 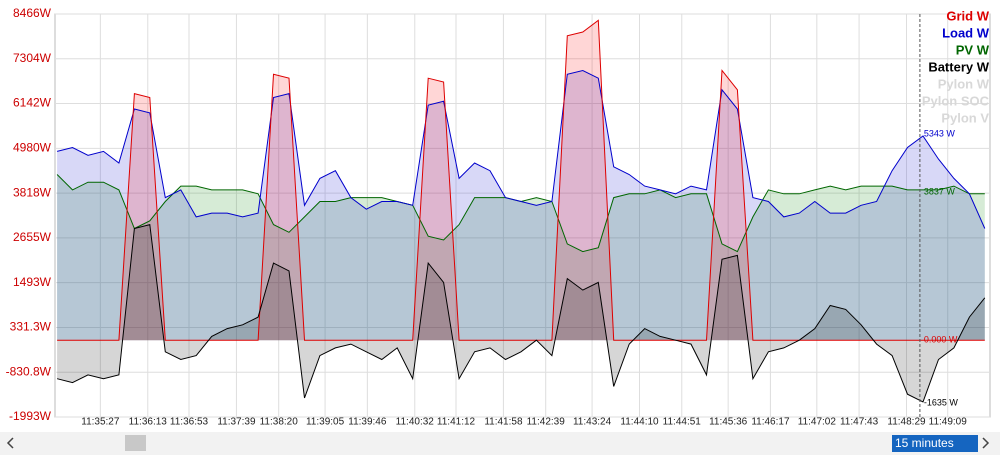 I want to click on x-tick-label: 11:42:39, so click(x=546, y=422).